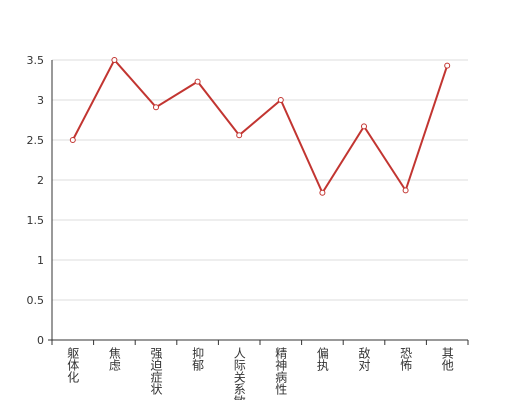  What do you see at coordinates (322, 359) in the screenshot?
I see `x-tick-label: 偏执` at bounding box center [322, 359].